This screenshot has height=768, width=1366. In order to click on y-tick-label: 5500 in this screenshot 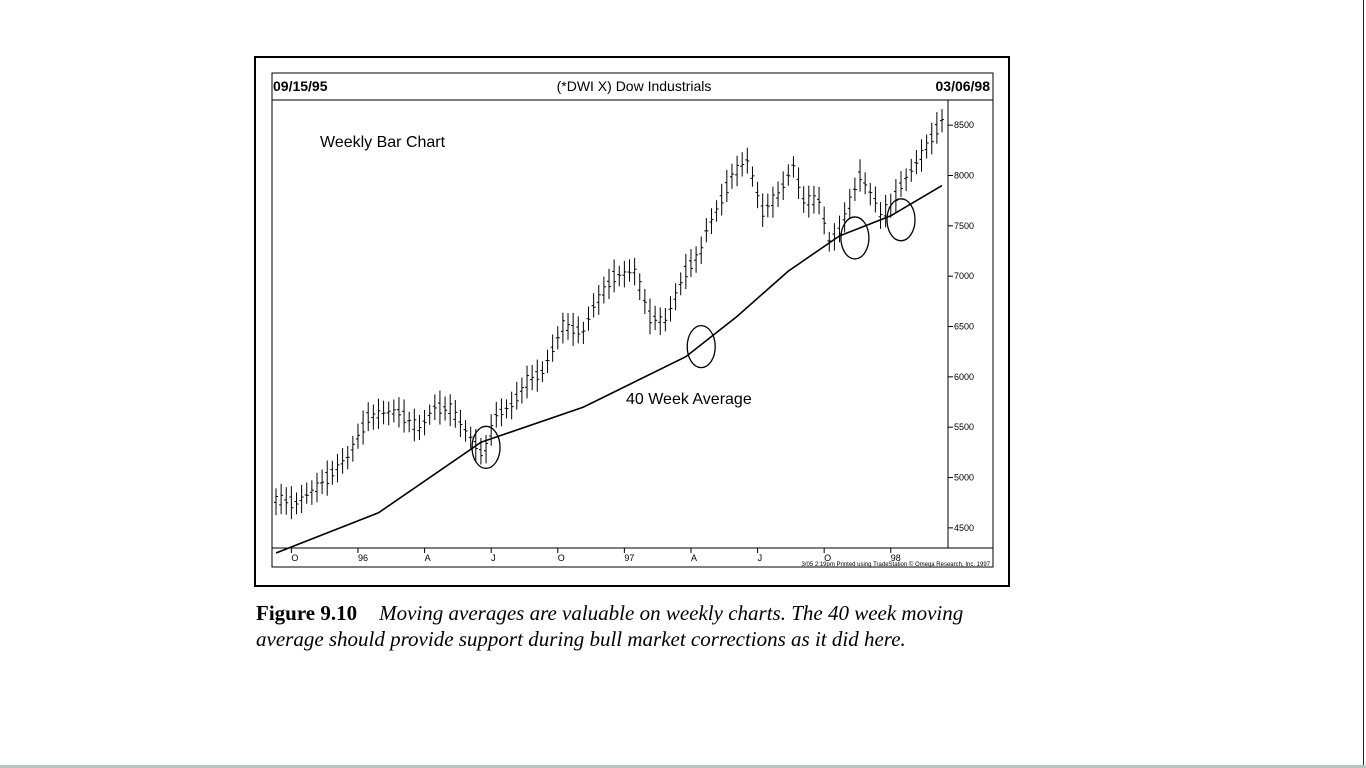, I will do `click(964, 427)`.